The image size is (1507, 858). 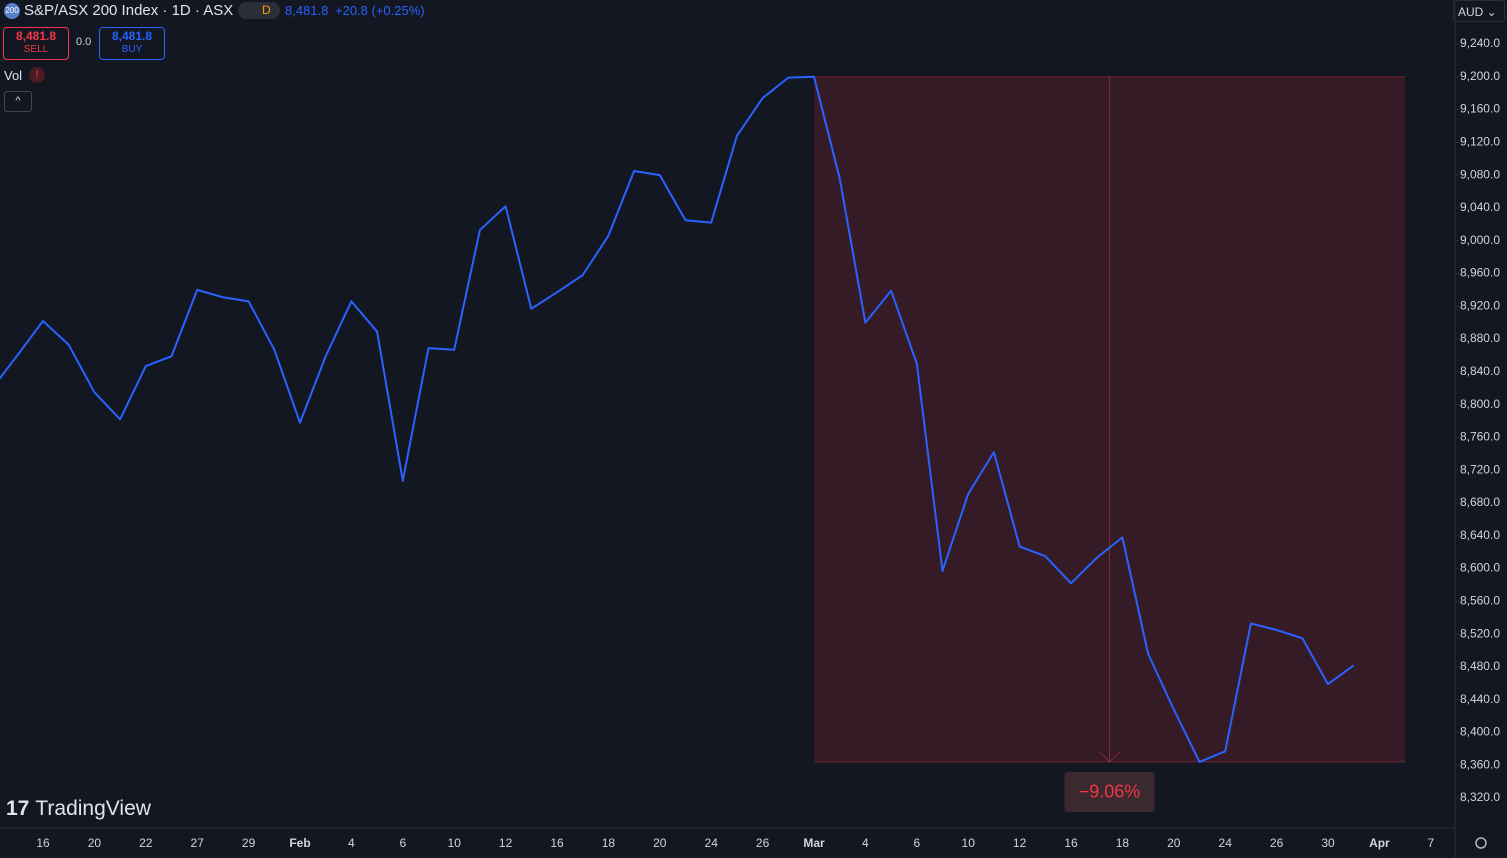 I want to click on currency: AUD, so click(x=1471, y=12).